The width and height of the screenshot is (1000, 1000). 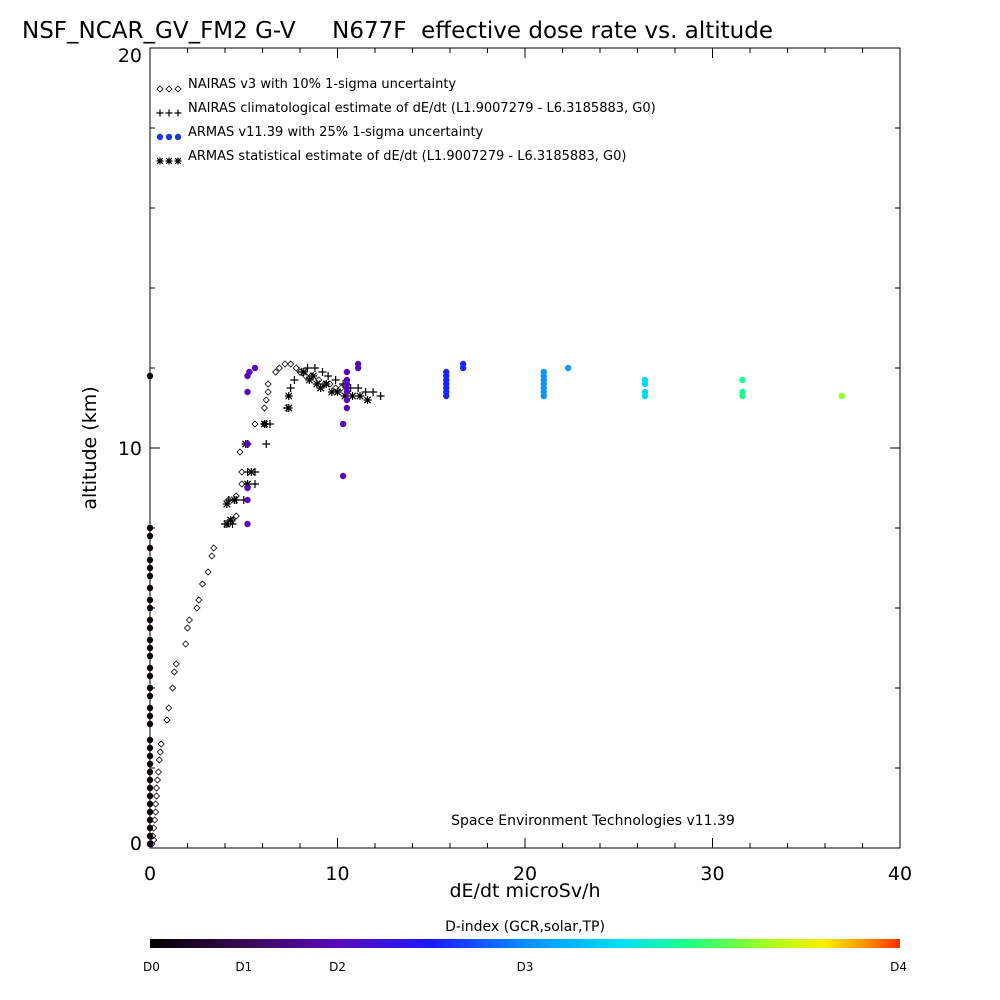 What do you see at coordinates (898, 967) in the screenshot?
I see `colorbar-label: D4` at bounding box center [898, 967].